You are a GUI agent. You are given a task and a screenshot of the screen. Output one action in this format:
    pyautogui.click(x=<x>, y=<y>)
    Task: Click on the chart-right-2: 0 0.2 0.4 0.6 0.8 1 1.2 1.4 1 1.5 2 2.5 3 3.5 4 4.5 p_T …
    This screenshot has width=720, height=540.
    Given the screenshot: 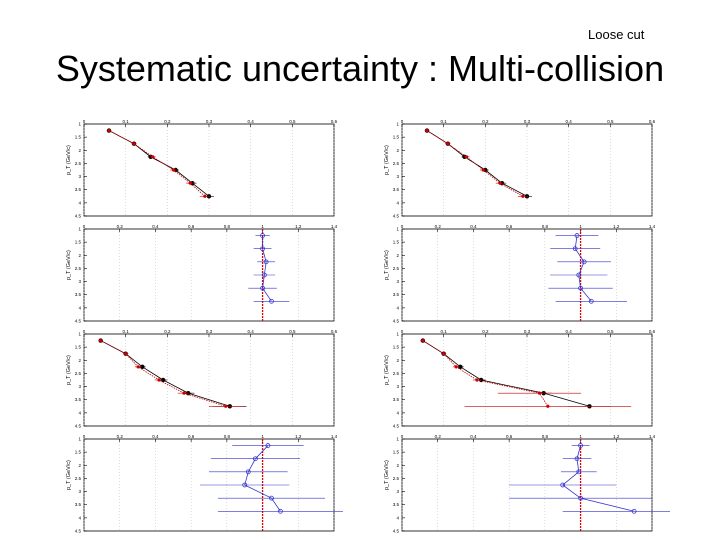 What is the action you would take?
    pyautogui.click(x=525, y=275)
    